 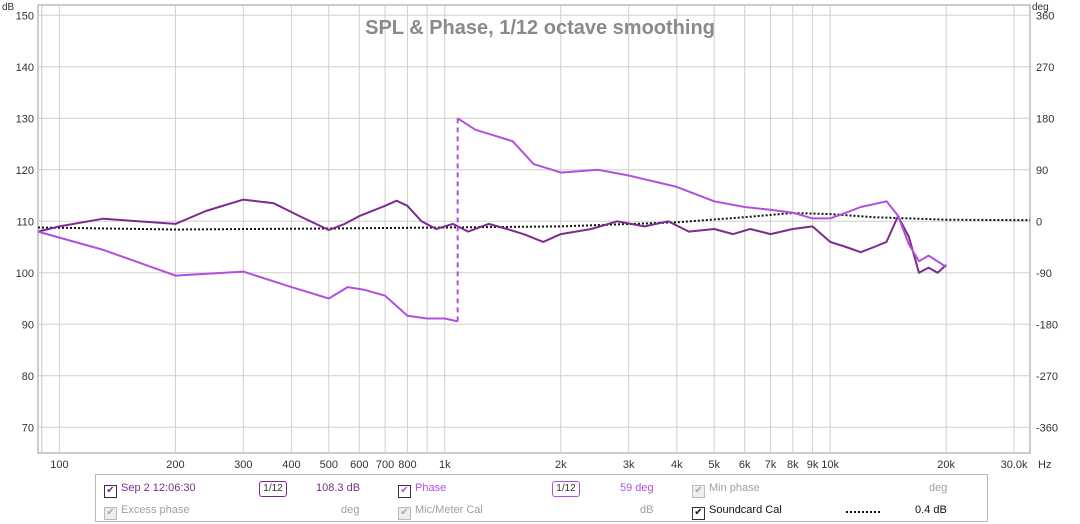 I want to click on spl-smoothing-button: 1/12, so click(x=273, y=489).